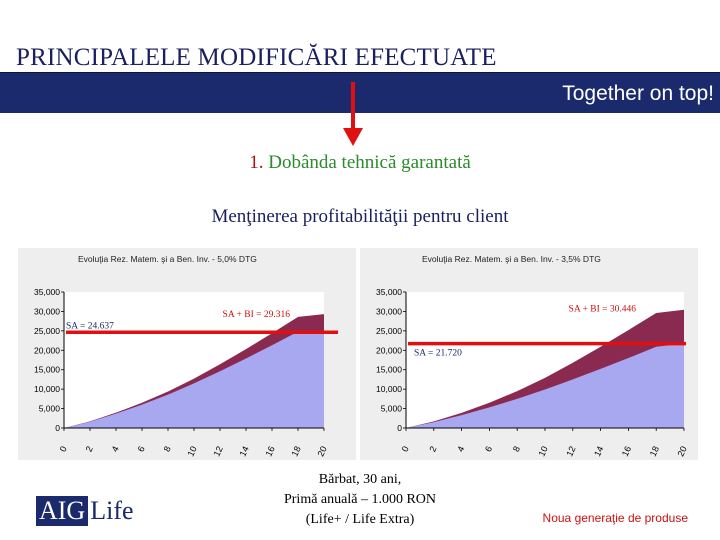  Describe the element at coordinates (369, 162) in the screenshot. I see `section-heading-text: Dobânda tehnică garantată` at that location.